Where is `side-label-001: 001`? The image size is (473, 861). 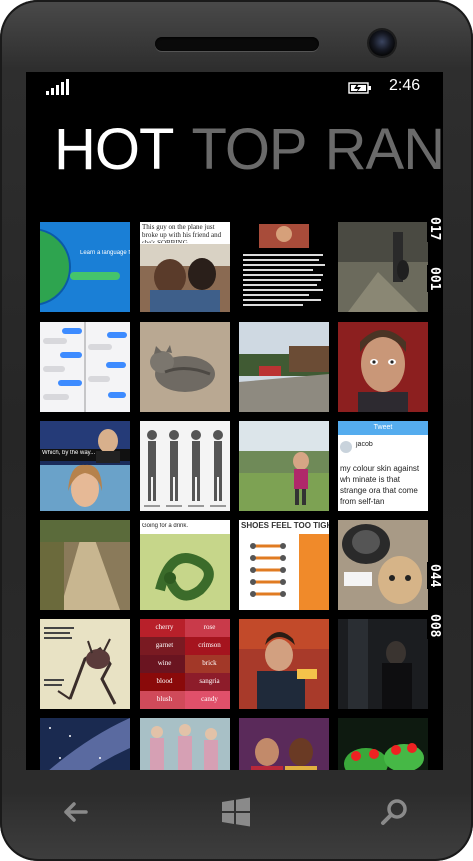 side-label-001: 001 is located at coordinates (434, 279).